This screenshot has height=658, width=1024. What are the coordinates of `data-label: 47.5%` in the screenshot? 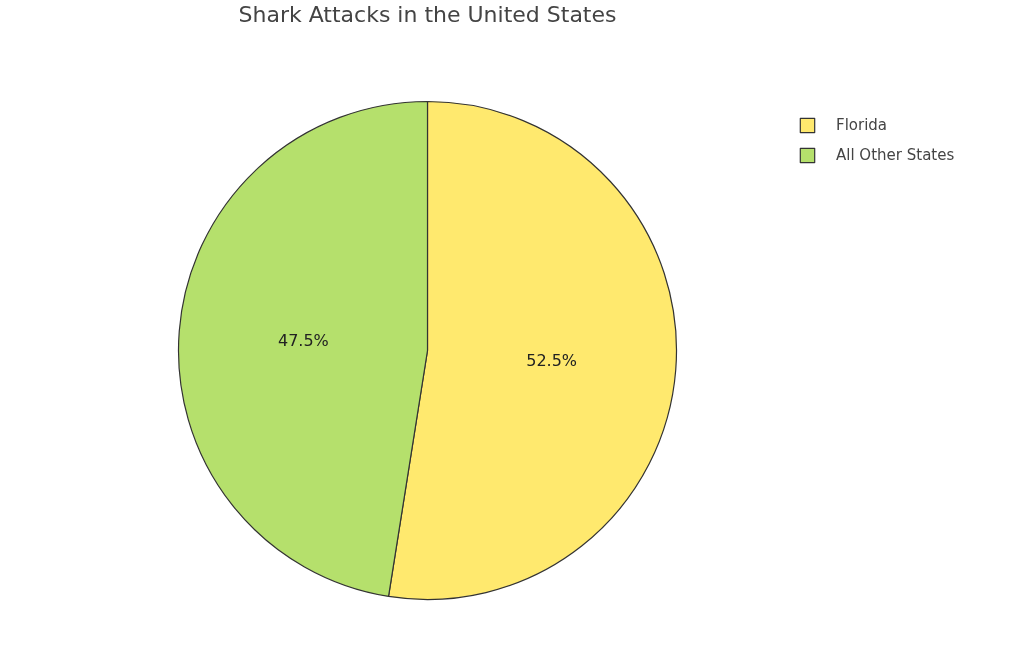 It's located at (303, 341).